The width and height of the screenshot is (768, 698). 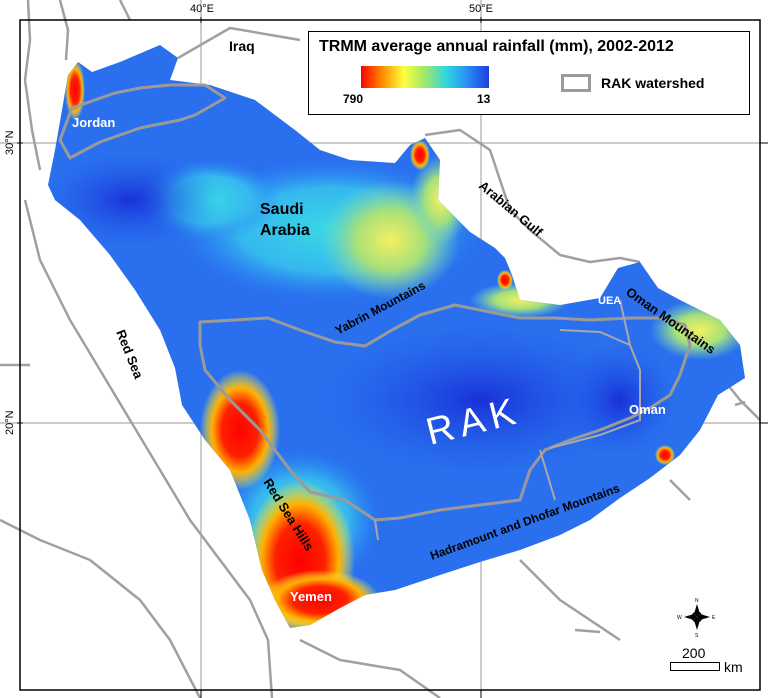 What do you see at coordinates (697, 636) in the screenshot?
I see `compass-s: S` at bounding box center [697, 636].